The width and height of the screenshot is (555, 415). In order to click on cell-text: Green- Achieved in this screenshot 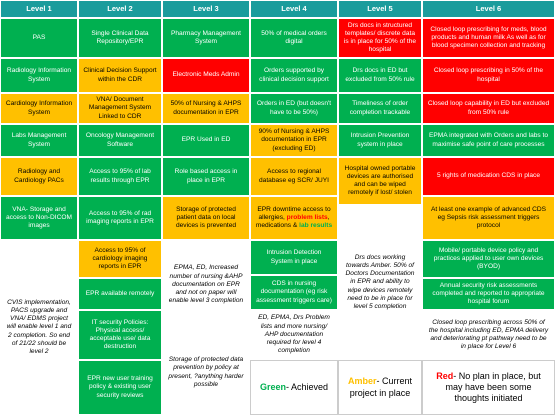, I will do `click(294, 387)`.